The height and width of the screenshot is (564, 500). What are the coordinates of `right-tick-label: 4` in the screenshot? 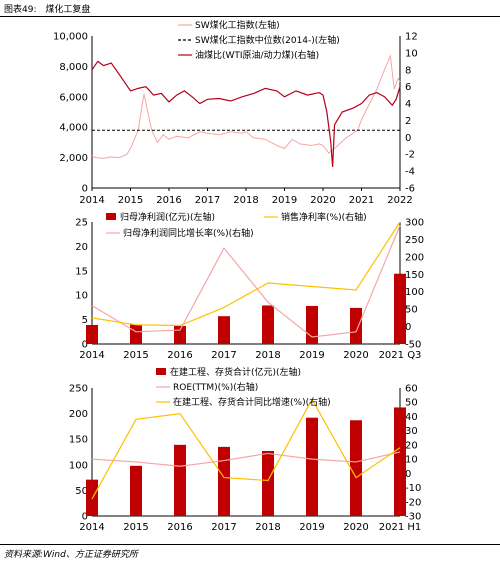 It's located at (408, 104).